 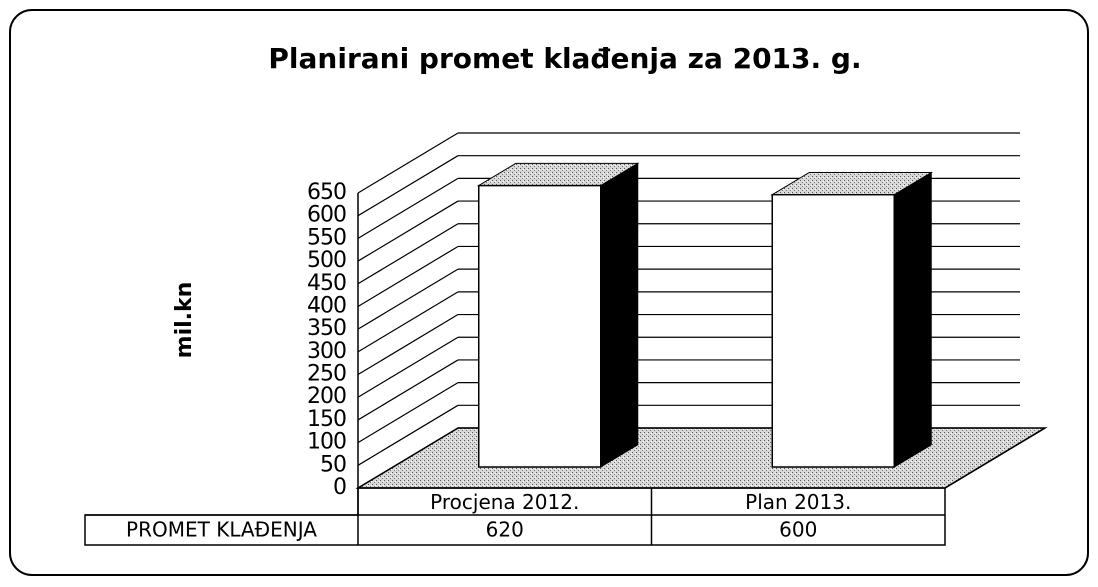 I want to click on table-line, so click(x=995, y=458).